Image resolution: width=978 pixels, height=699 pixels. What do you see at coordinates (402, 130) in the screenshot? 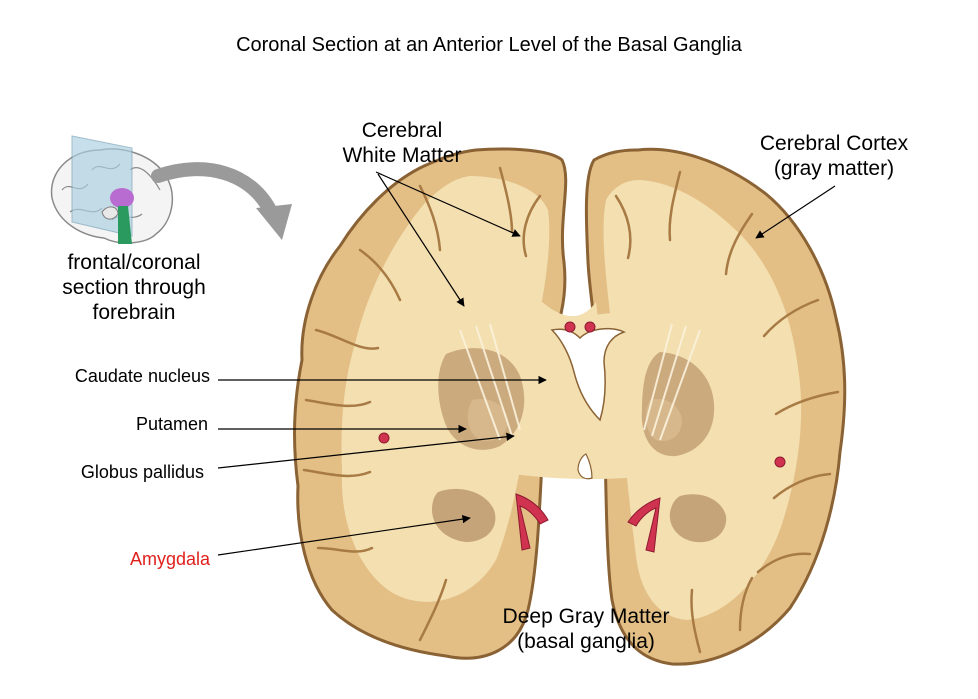
I see `white-matter-line-1: Cerebral` at bounding box center [402, 130].